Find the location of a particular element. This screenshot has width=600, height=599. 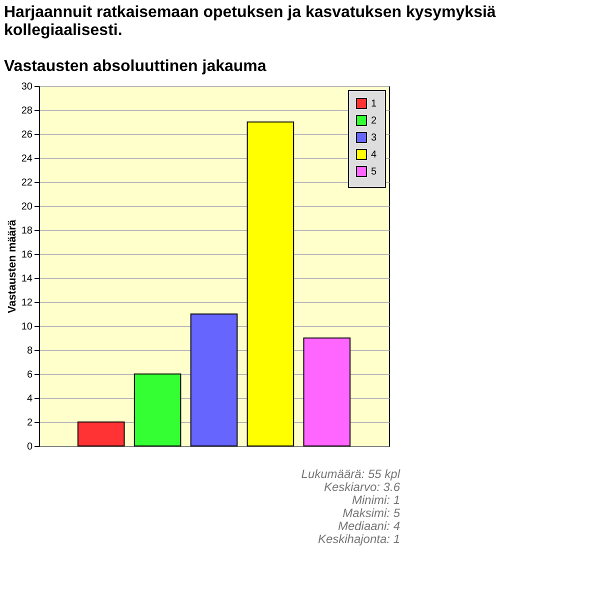

y-tick-label: 30 is located at coordinates (27, 87).